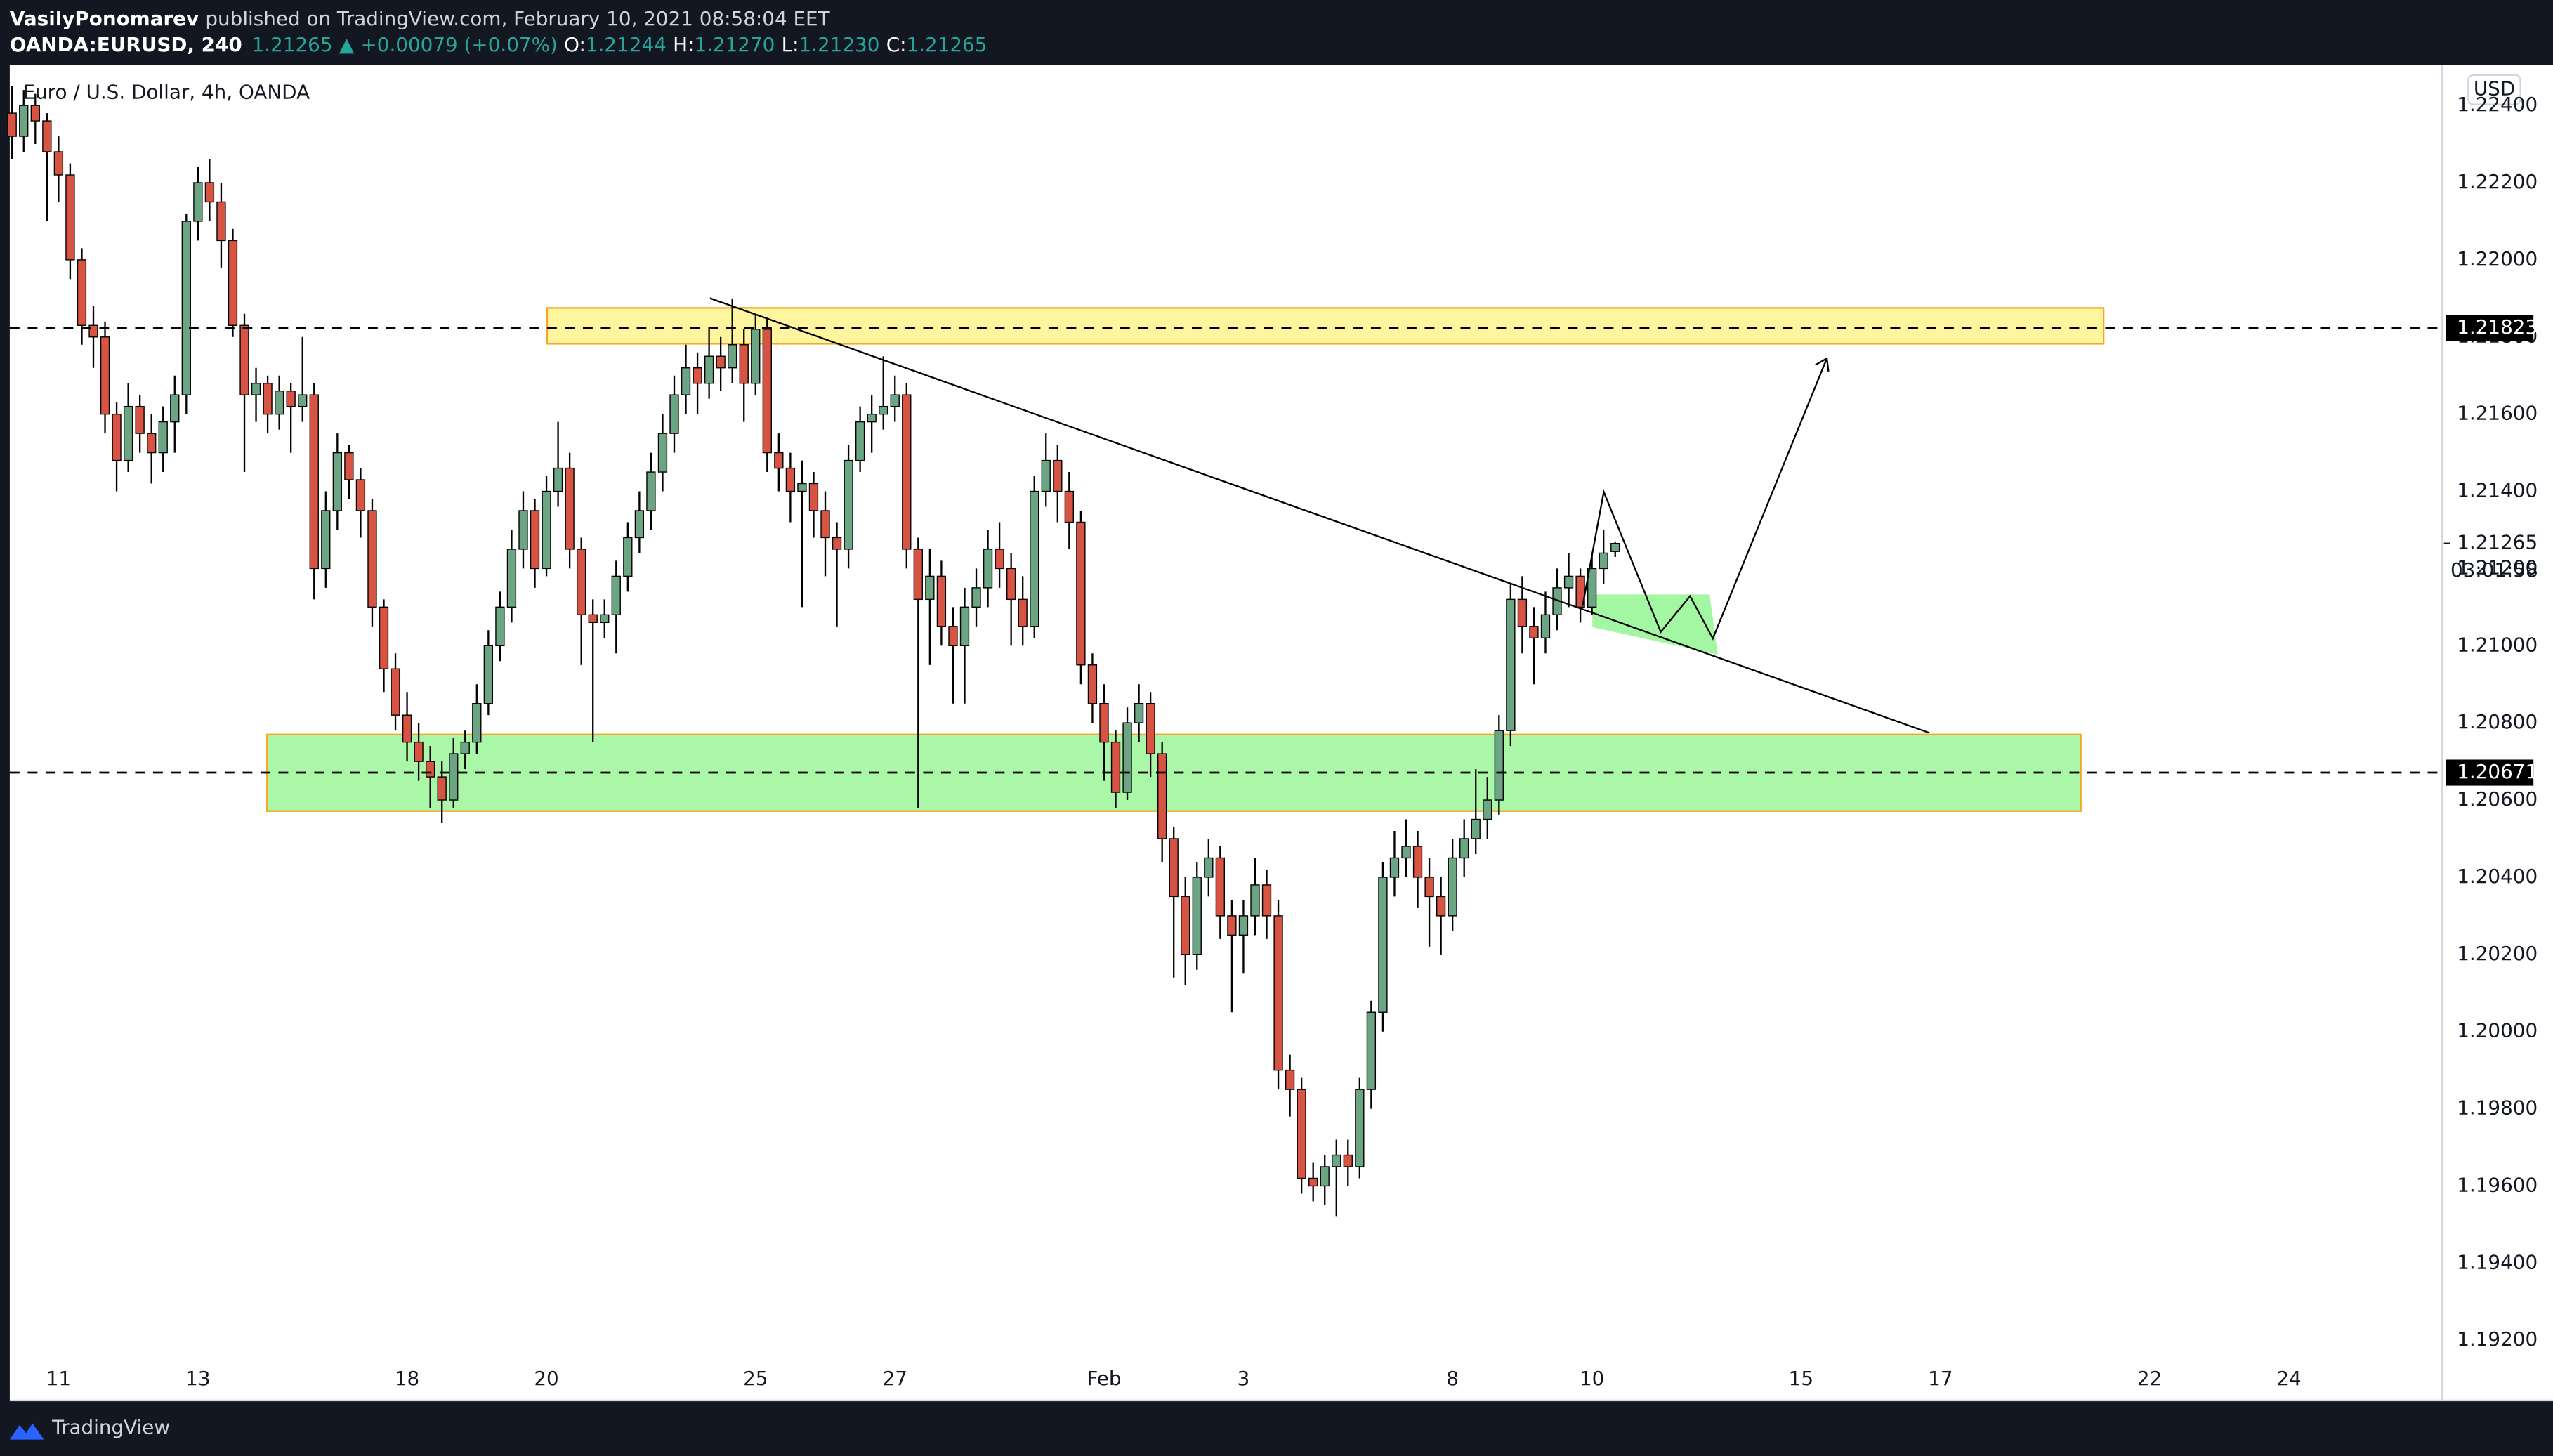 The height and width of the screenshot is (1456, 2553). Describe the element at coordinates (2498, 182) in the screenshot. I see `y-tick-label: 1.22200` at that location.